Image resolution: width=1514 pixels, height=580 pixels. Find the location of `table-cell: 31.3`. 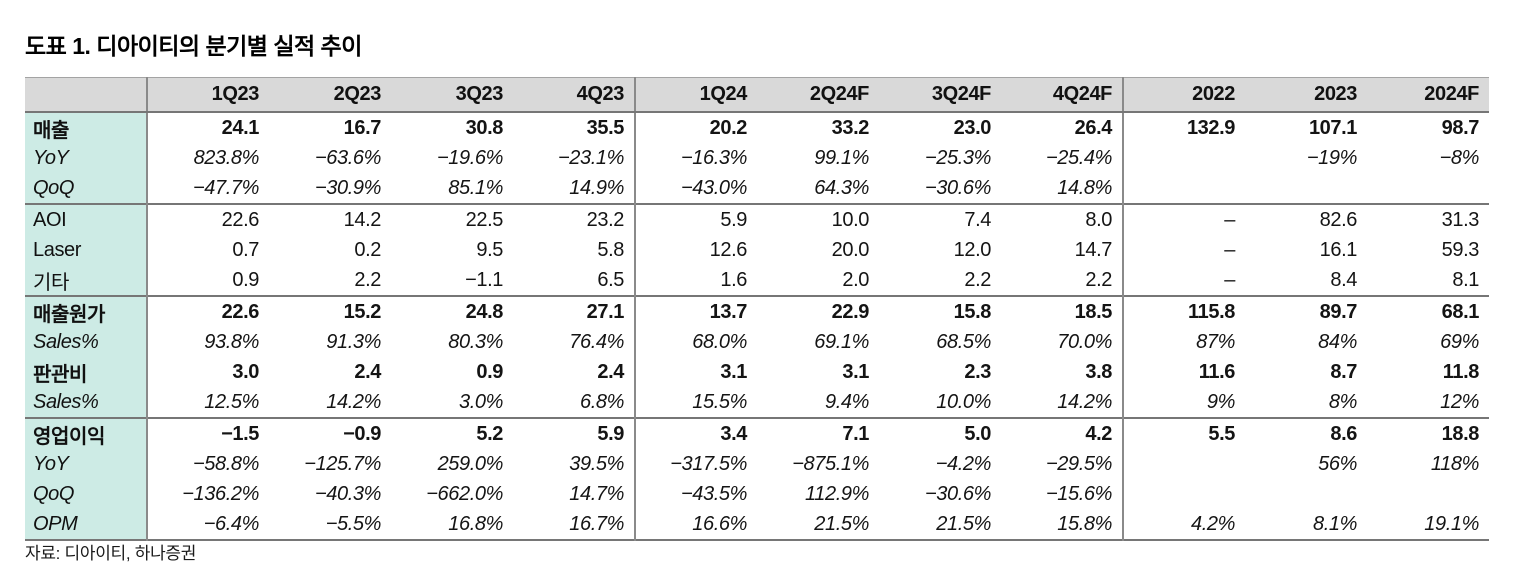

table-cell: 31.3 is located at coordinates (1428, 219).